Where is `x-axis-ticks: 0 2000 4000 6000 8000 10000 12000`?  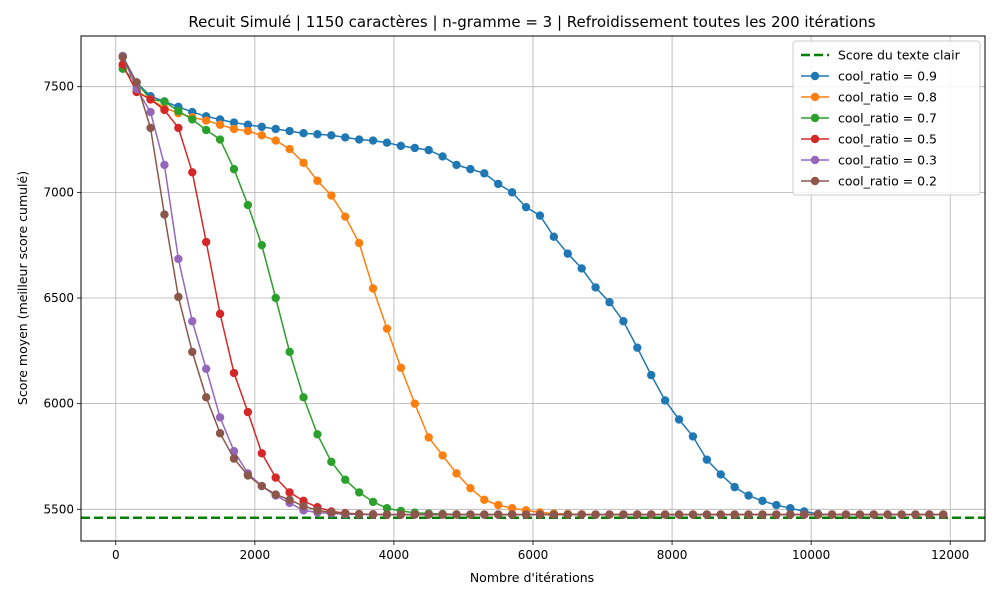 x-axis-ticks: 0 2000 4000 6000 8000 10000 12000 is located at coordinates (540, 551).